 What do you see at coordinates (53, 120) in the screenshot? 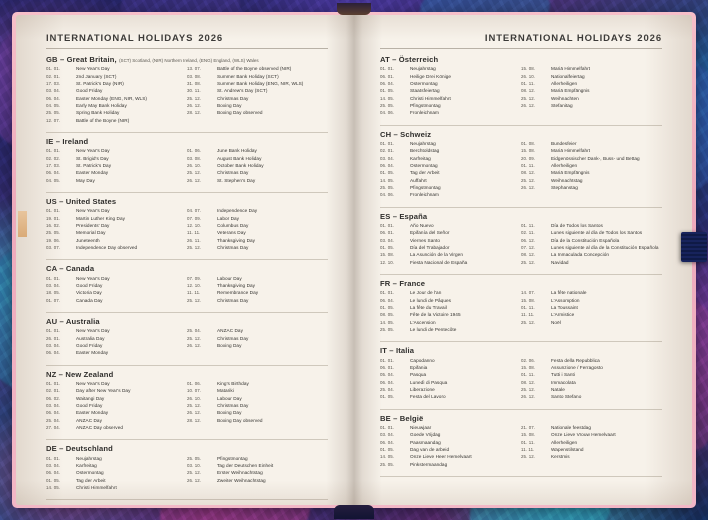
I see `holiday-date: 12. 07.` at bounding box center [53, 120].